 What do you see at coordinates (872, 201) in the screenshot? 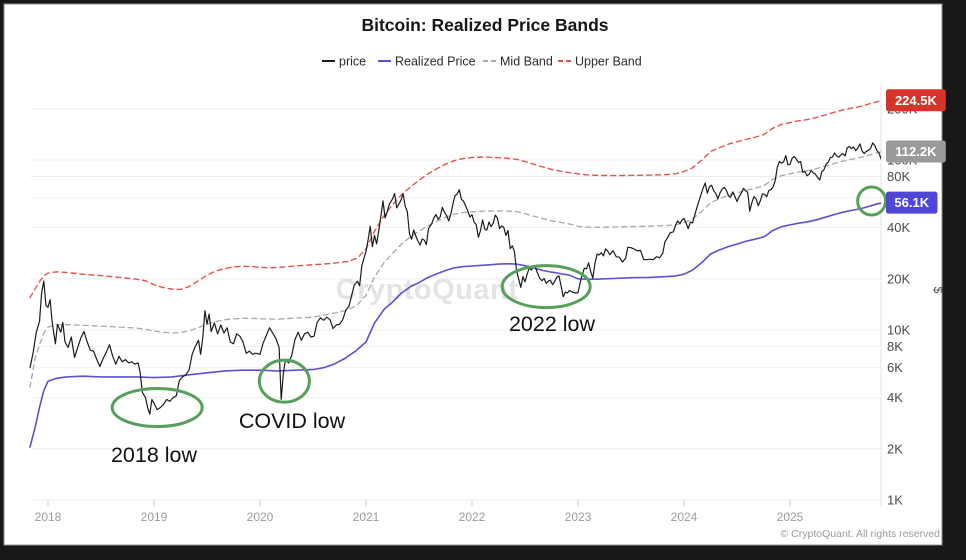
I see `current-rp-circle` at bounding box center [872, 201].